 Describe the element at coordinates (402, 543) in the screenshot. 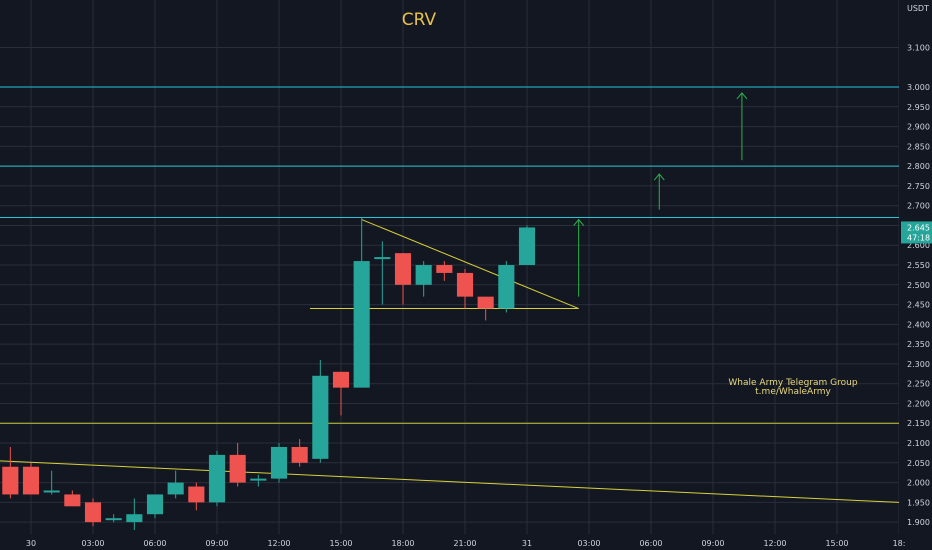

I see `time-tick-label: 18:00` at that location.